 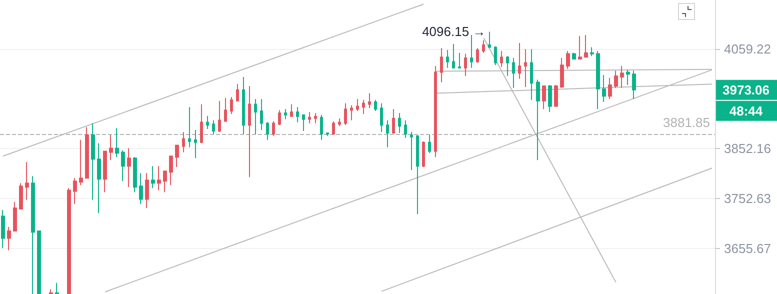 I want to click on y-tick-label: 3852.16, so click(x=747, y=148).